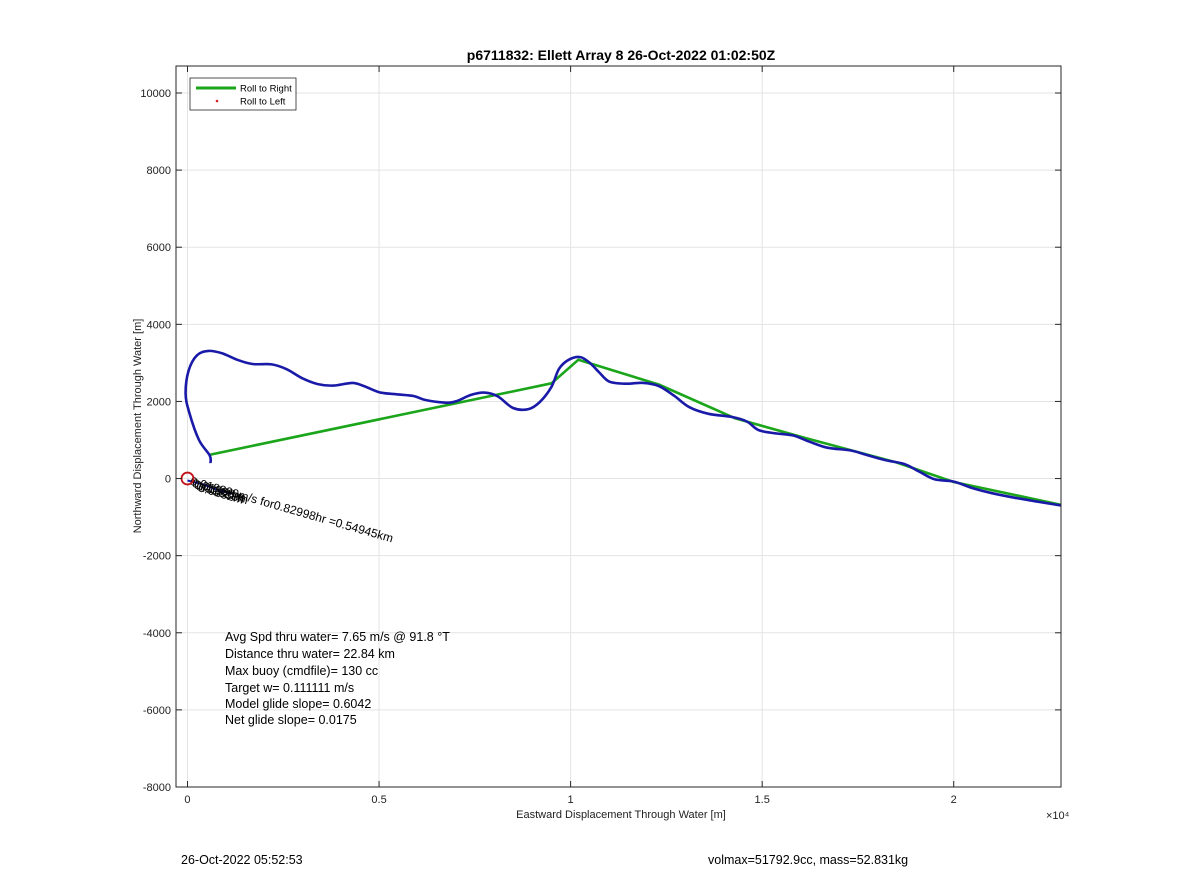 The width and height of the screenshot is (1200, 885). I want to click on stat-avg-speed: Avg Spd thru water= 7.65 m/s @ 91.8 °T, so click(337, 637).